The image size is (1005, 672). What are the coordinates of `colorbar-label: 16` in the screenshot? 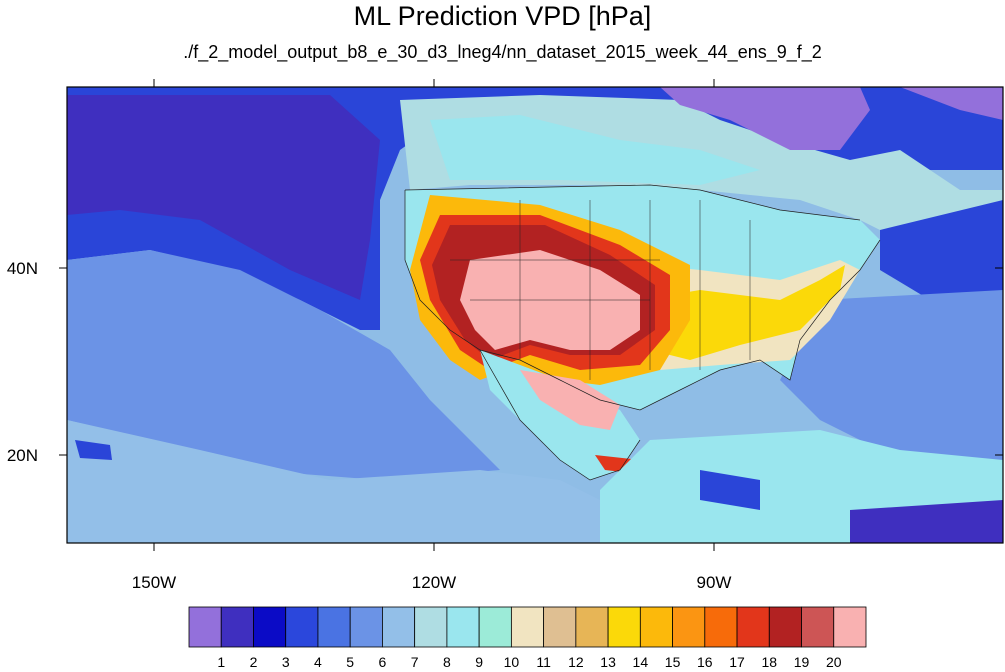 It's located at (705, 662).